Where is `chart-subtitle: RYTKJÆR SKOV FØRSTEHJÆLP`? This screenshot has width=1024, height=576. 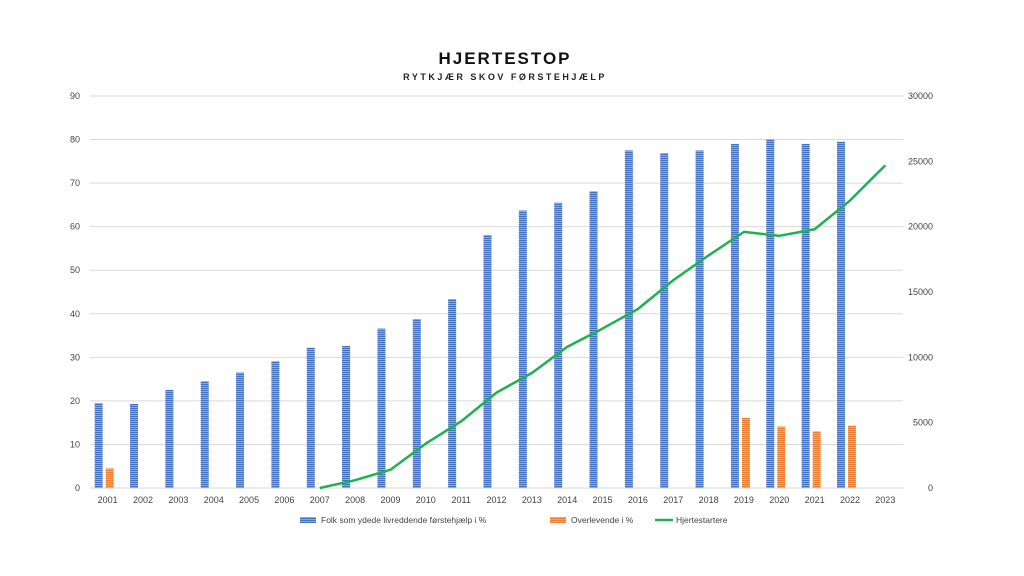 chart-subtitle: RYTKJÆR SKOV FØRSTEHJÆLP is located at coordinates (505, 77).